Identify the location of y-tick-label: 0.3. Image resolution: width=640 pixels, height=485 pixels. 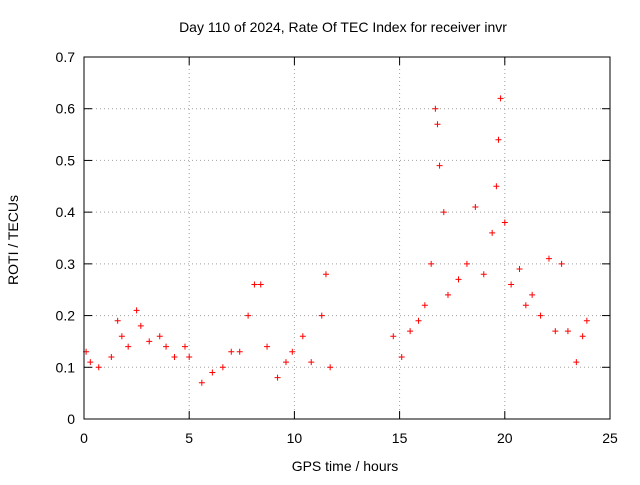
(66, 264).